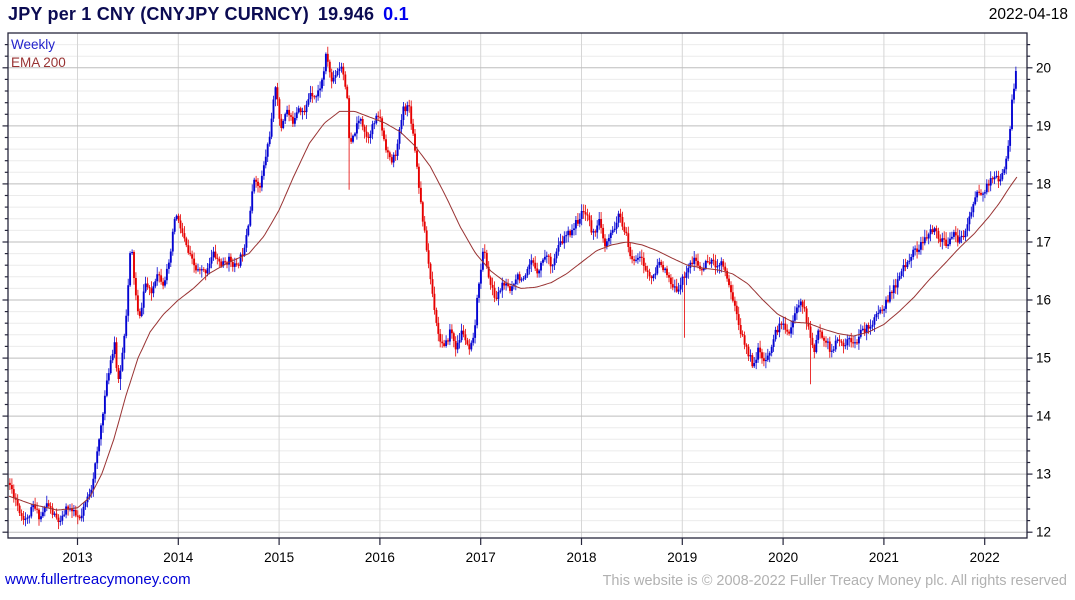  Describe the element at coordinates (1043, 300) in the screenshot. I see `svg-text: 16` at that location.